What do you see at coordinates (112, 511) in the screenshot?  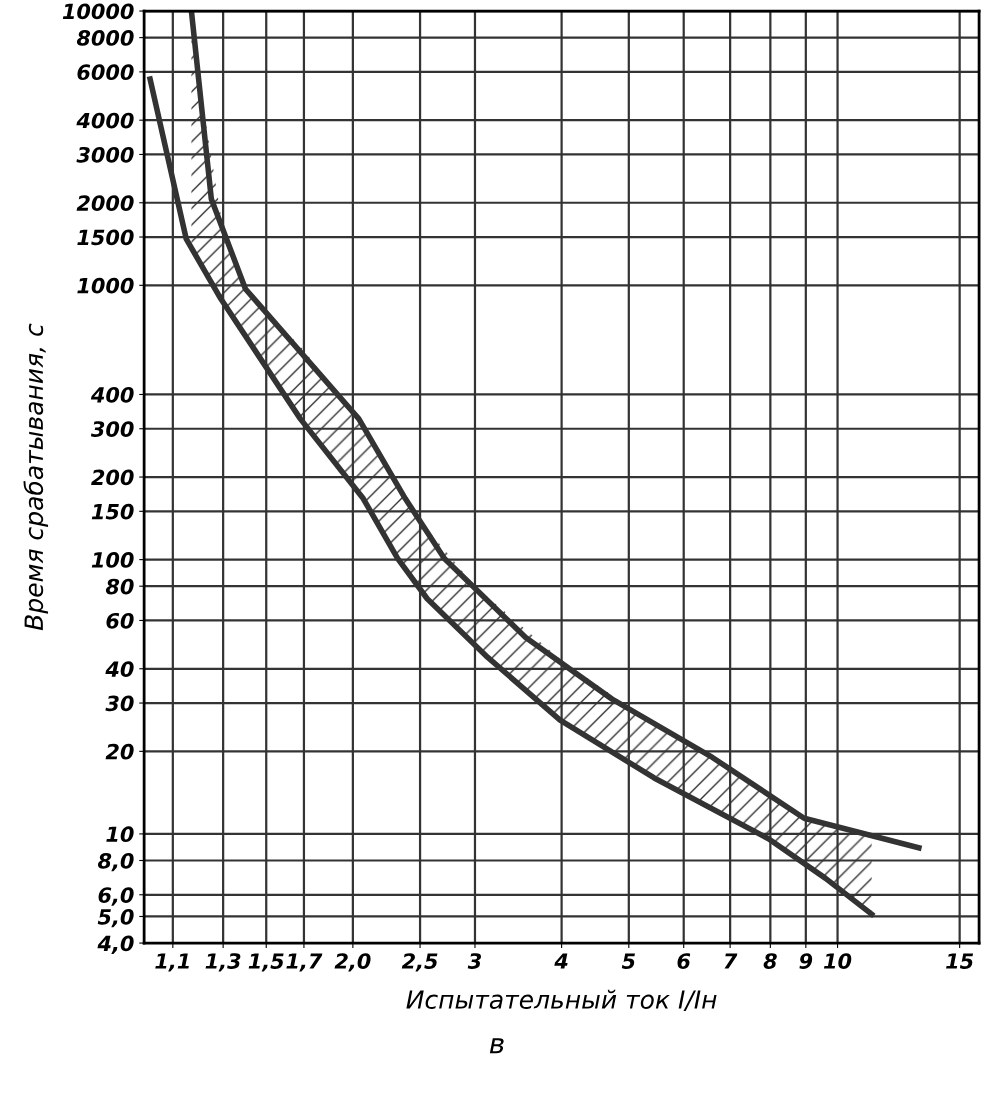 I see `y-tick-label: 150` at bounding box center [112, 511].